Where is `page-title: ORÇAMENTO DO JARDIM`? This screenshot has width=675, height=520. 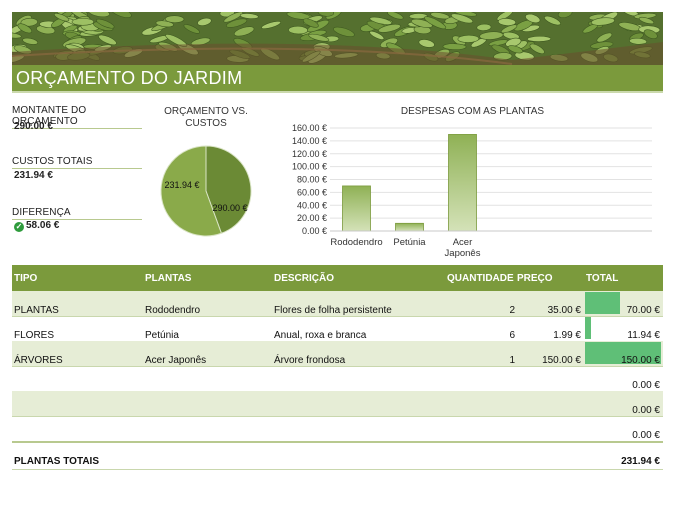 page-title: ORÇAMENTO DO JARDIM is located at coordinates (129, 78).